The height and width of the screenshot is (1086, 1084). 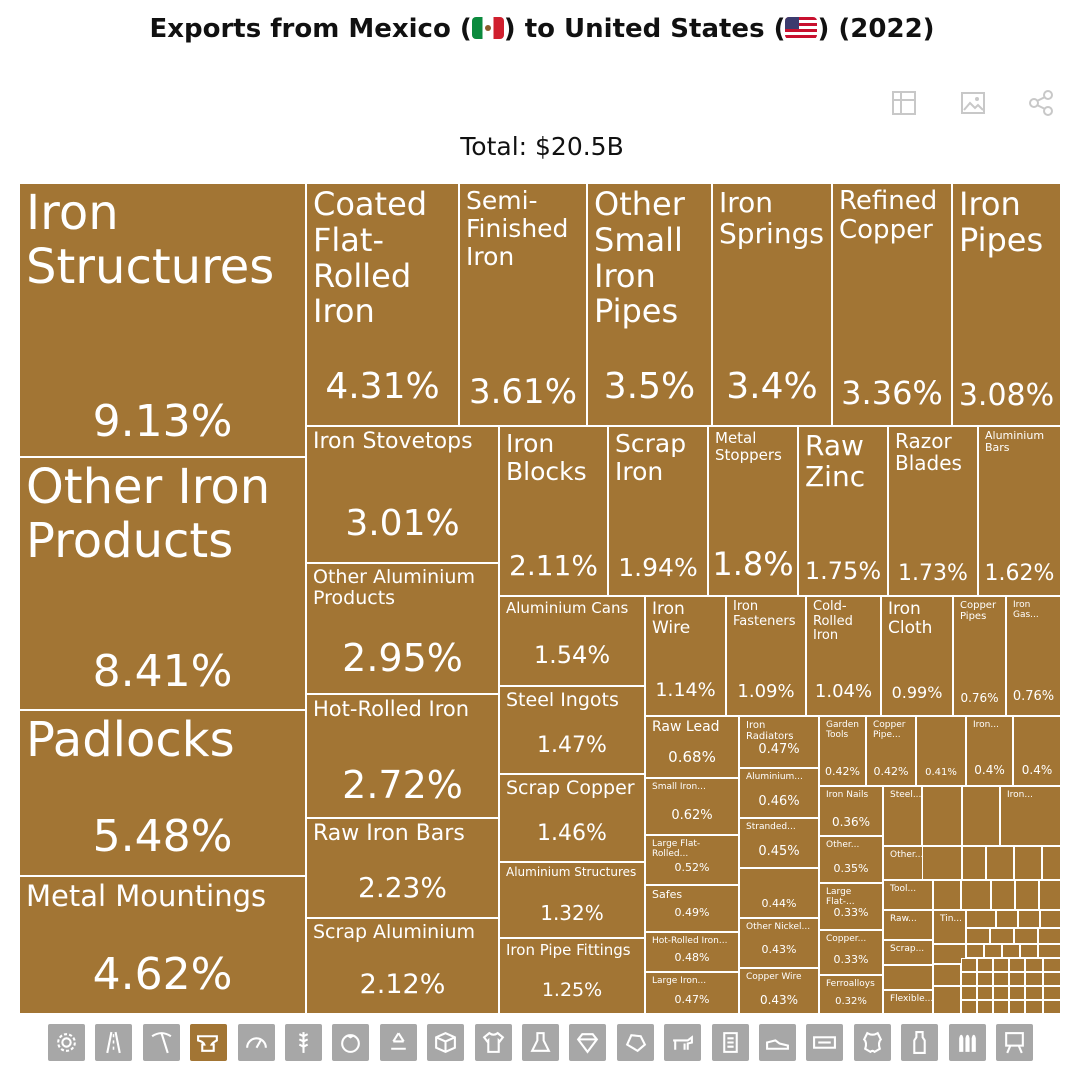 I want to click on treemap-tile: Other Nickel... 0.43%, so click(x=779, y=943).